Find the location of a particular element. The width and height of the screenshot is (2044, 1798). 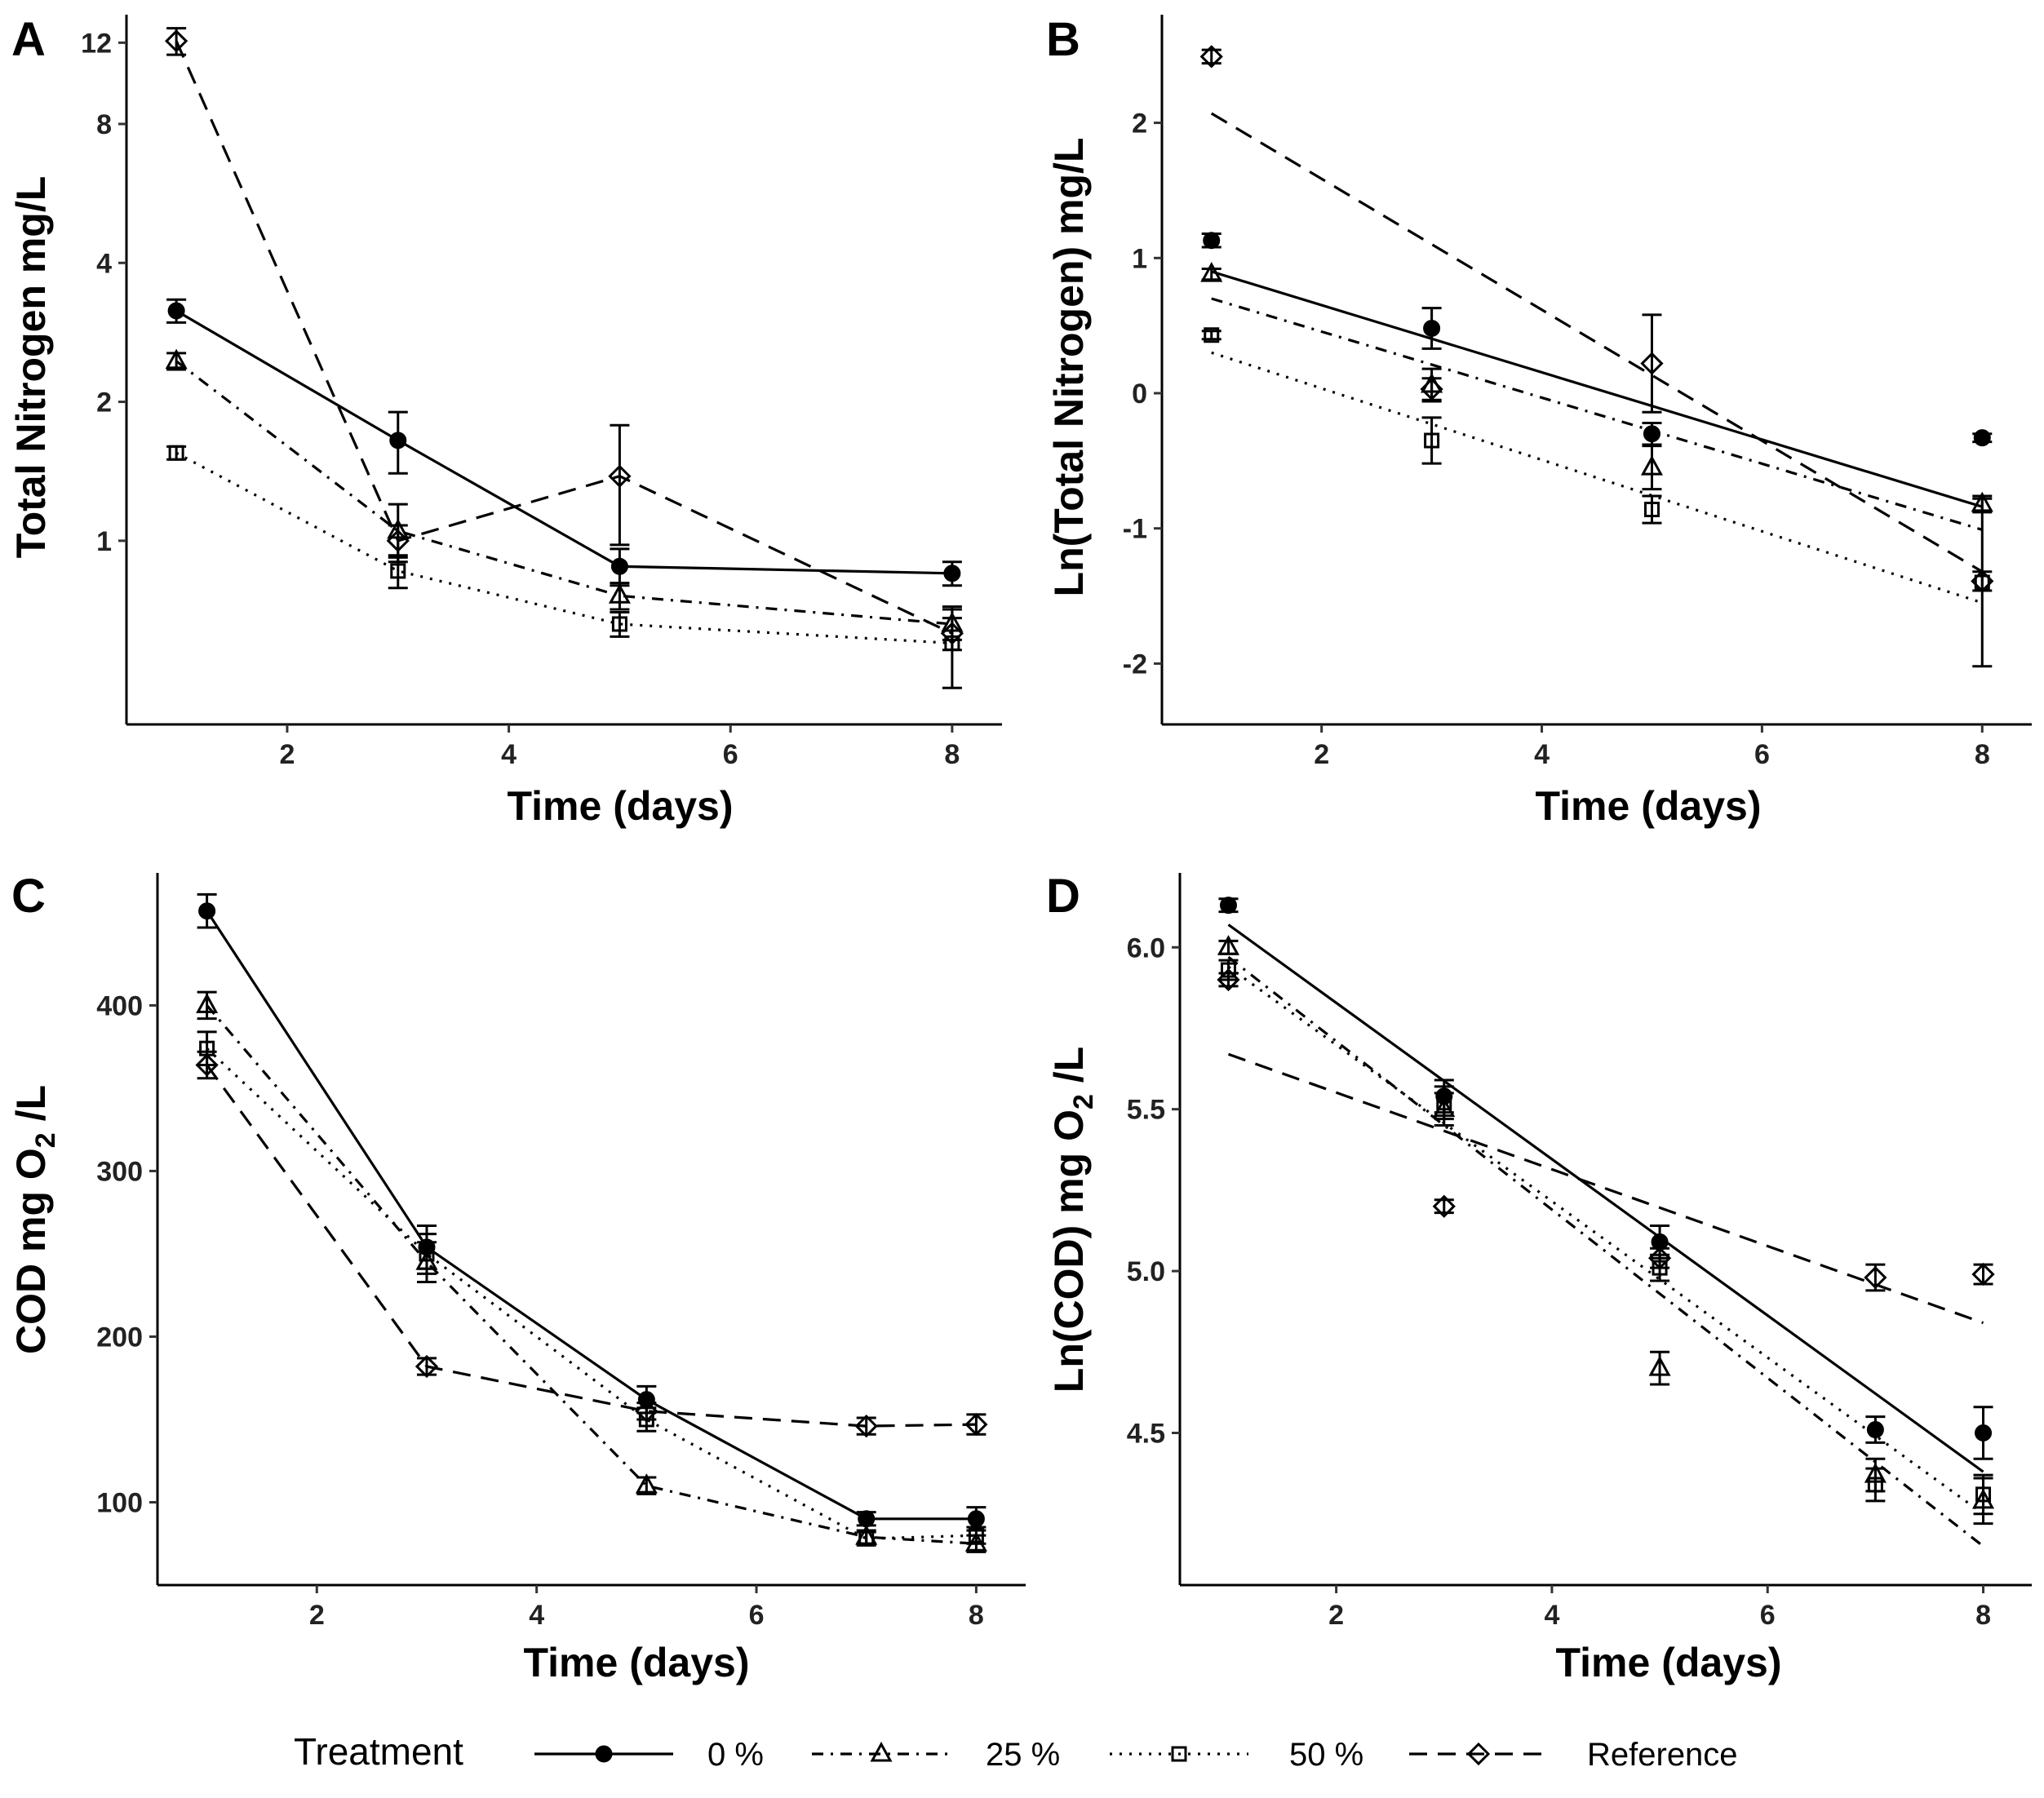

fit-line-0pct-b is located at coordinates (1597, 389).